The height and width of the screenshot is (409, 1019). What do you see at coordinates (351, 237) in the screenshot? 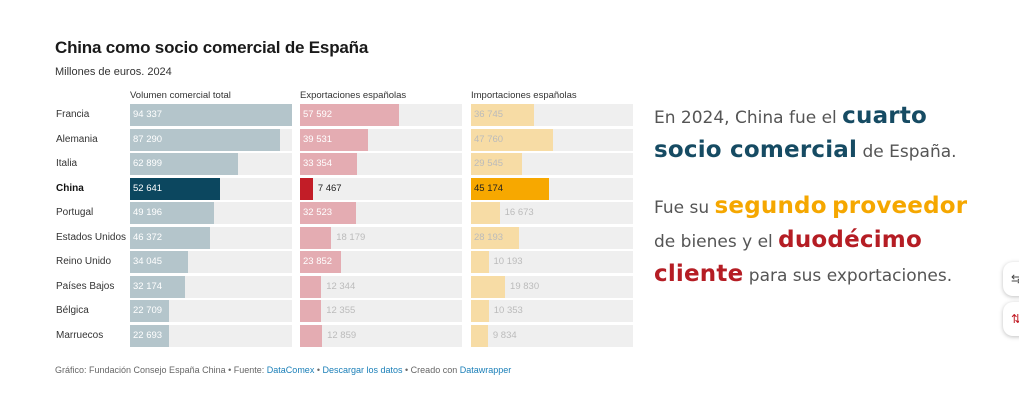
I see `value-label: 18 179` at bounding box center [351, 237].